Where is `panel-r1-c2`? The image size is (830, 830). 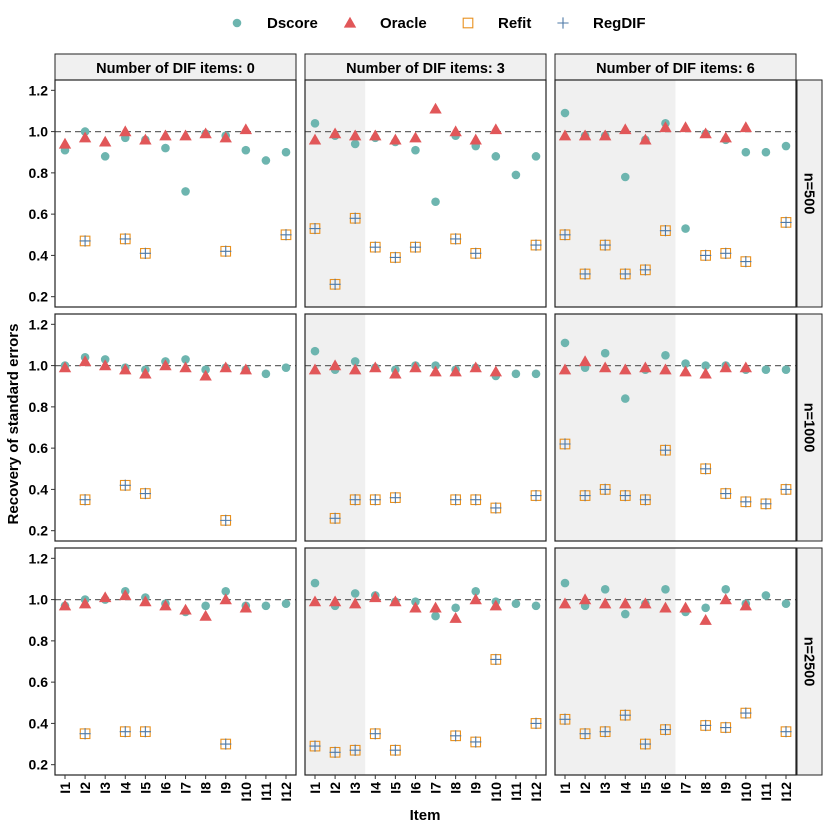 panel-r1-c2 is located at coordinates (675, 427).